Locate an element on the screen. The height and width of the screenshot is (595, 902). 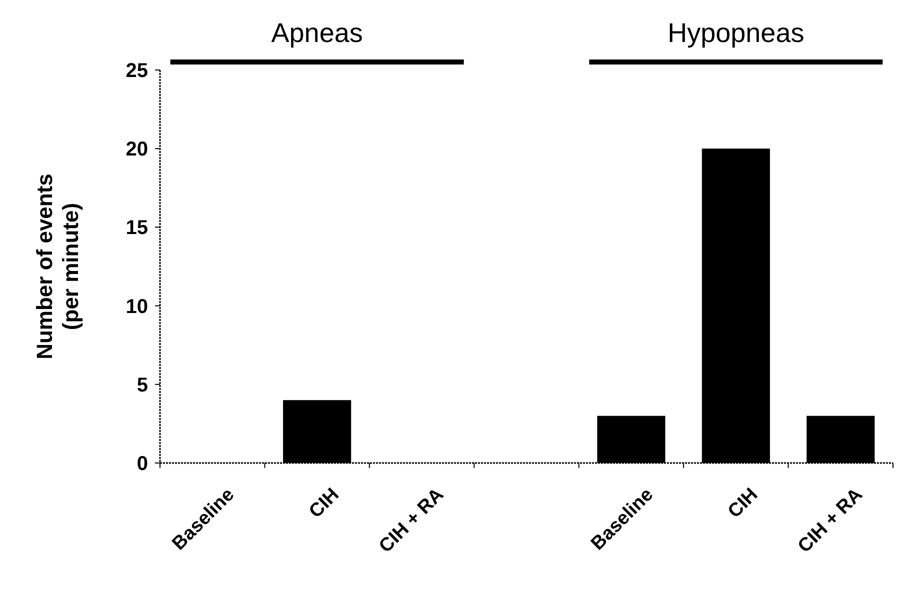
text: Apneas is located at coordinates (317, 33).